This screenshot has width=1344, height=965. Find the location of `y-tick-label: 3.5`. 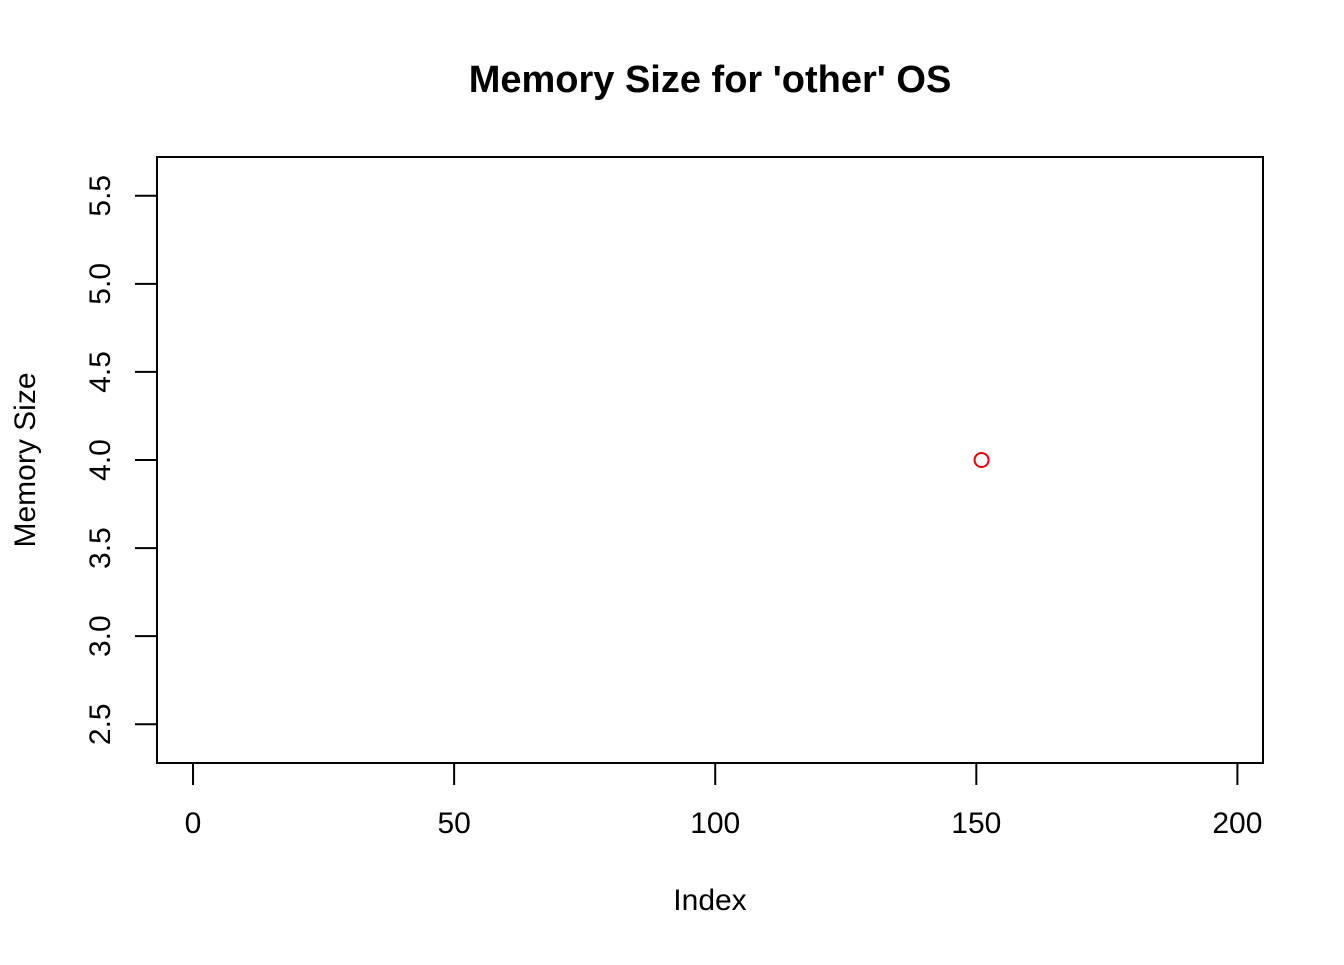

y-tick-label: 3.5 is located at coordinates (100, 548).